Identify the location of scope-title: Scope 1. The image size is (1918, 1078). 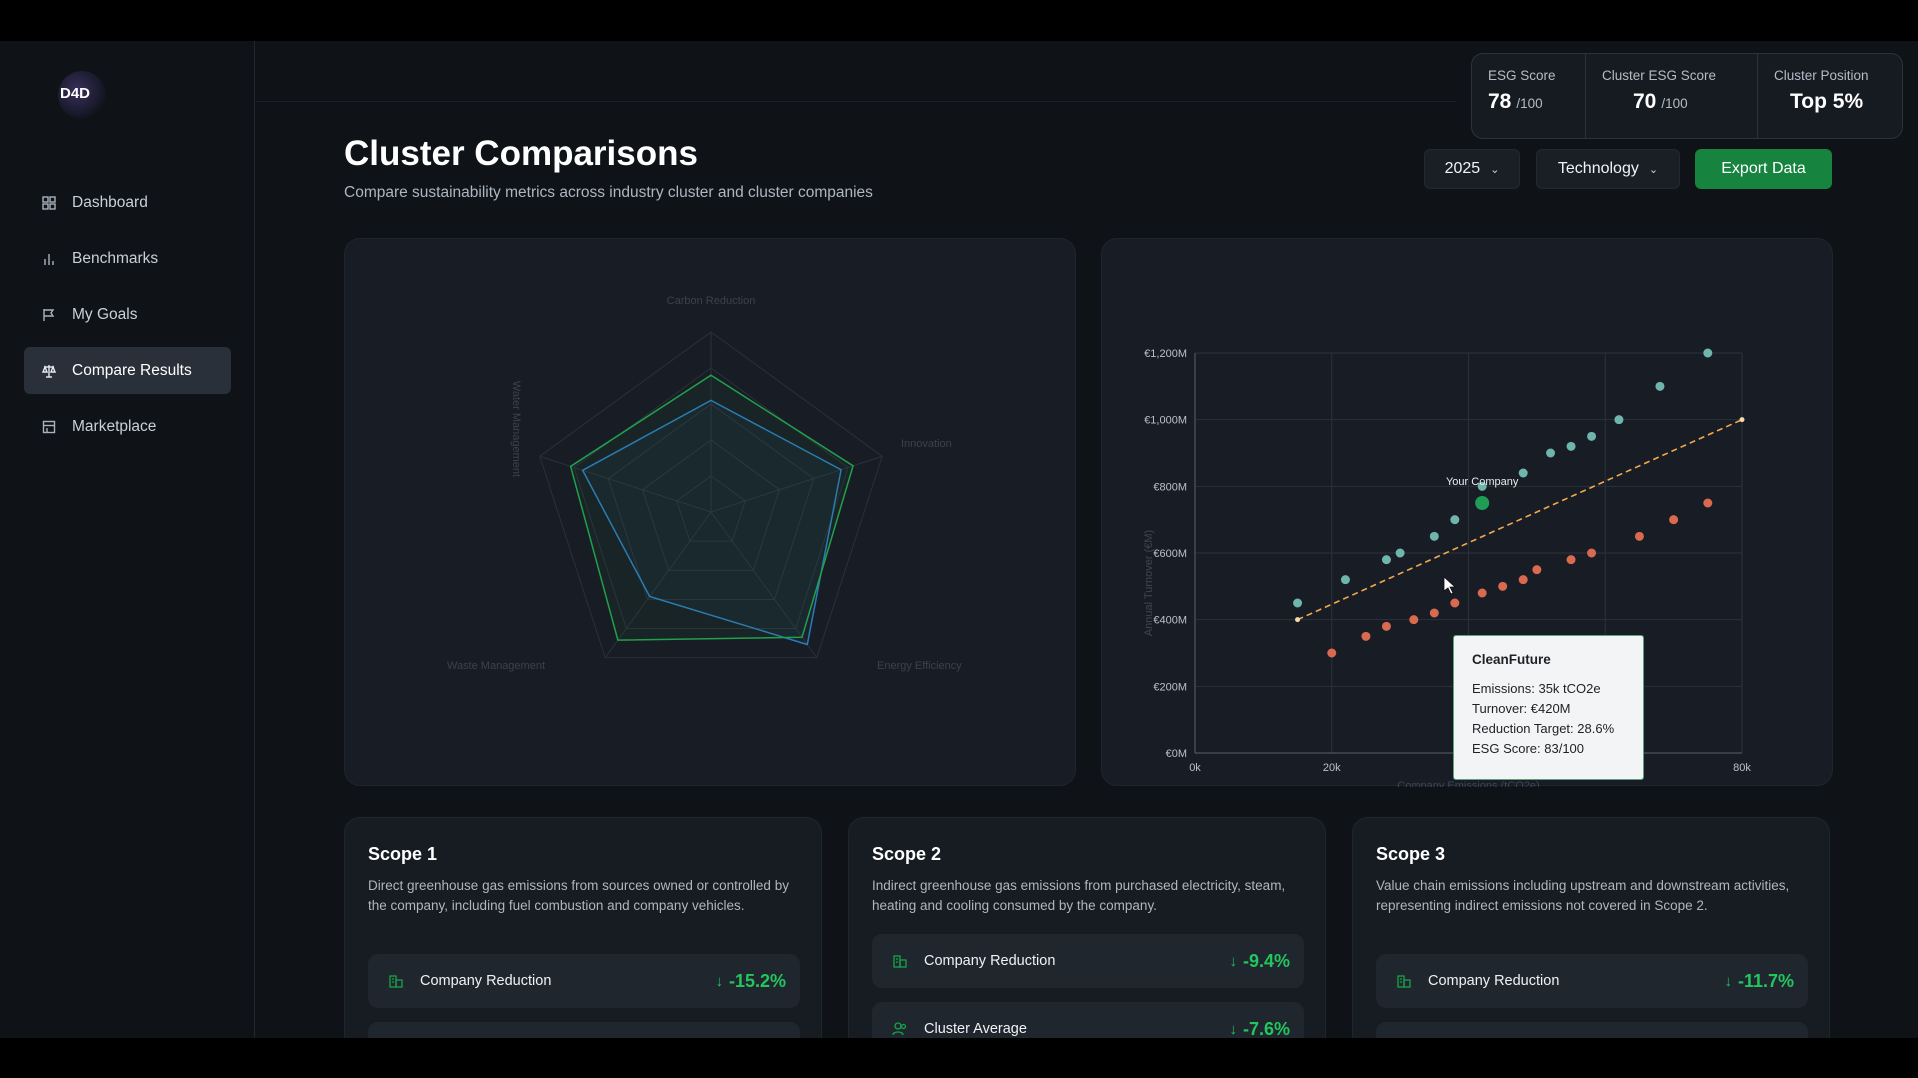
(403, 854).